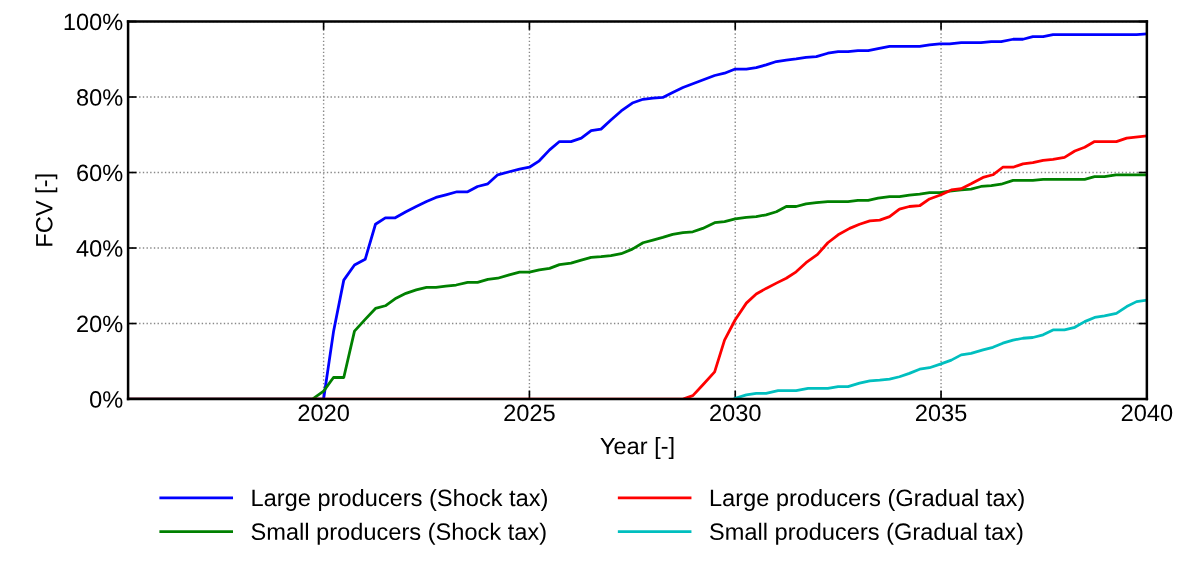 Image resolution: width=1186 pixels, height=566 pixels. Describe the element at coordinates (941, 413) in the screenshot. I see `x-tick-label: 2035` at that location.